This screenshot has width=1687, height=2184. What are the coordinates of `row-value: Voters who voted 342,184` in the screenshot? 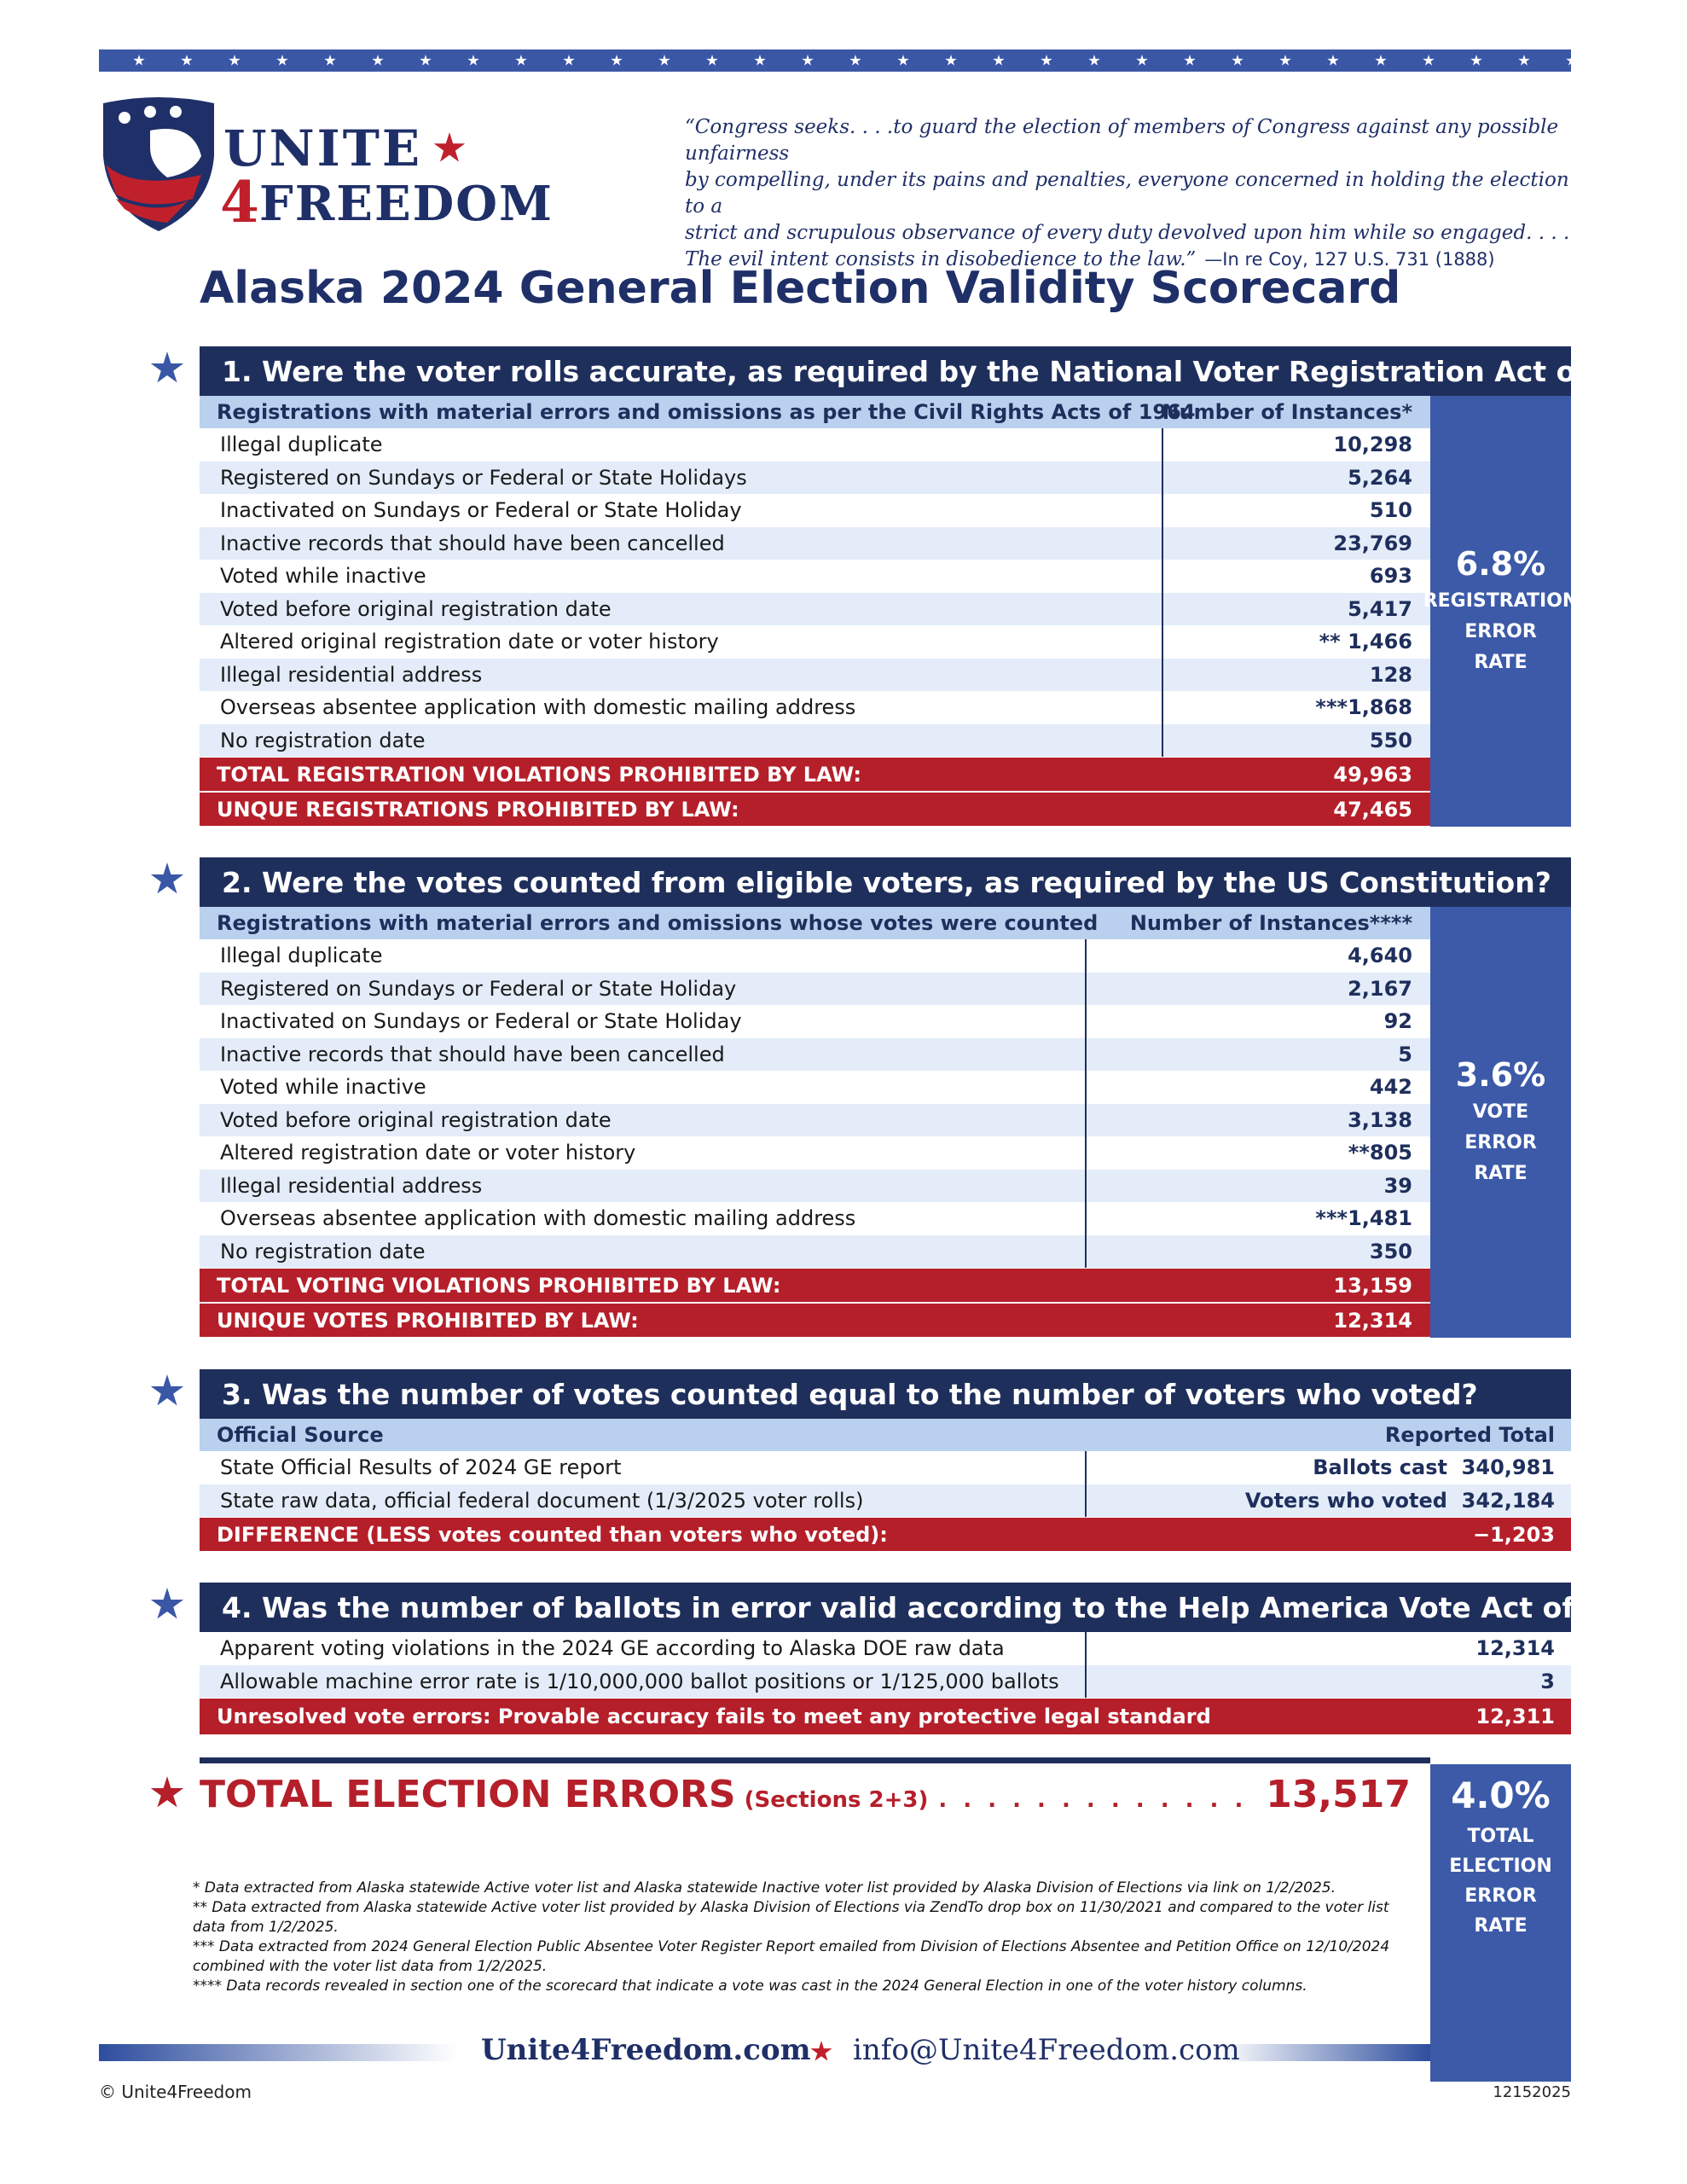 It's located at (1399, 1500).